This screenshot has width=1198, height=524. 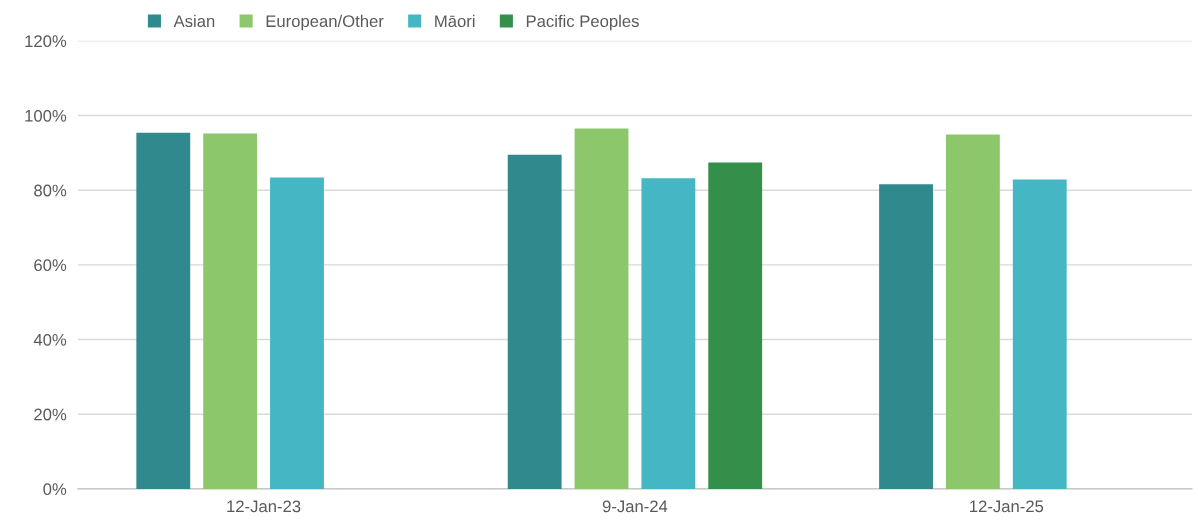 I want to click on x-tick-label: 9-Jan-24, so click(x=635, y=506).